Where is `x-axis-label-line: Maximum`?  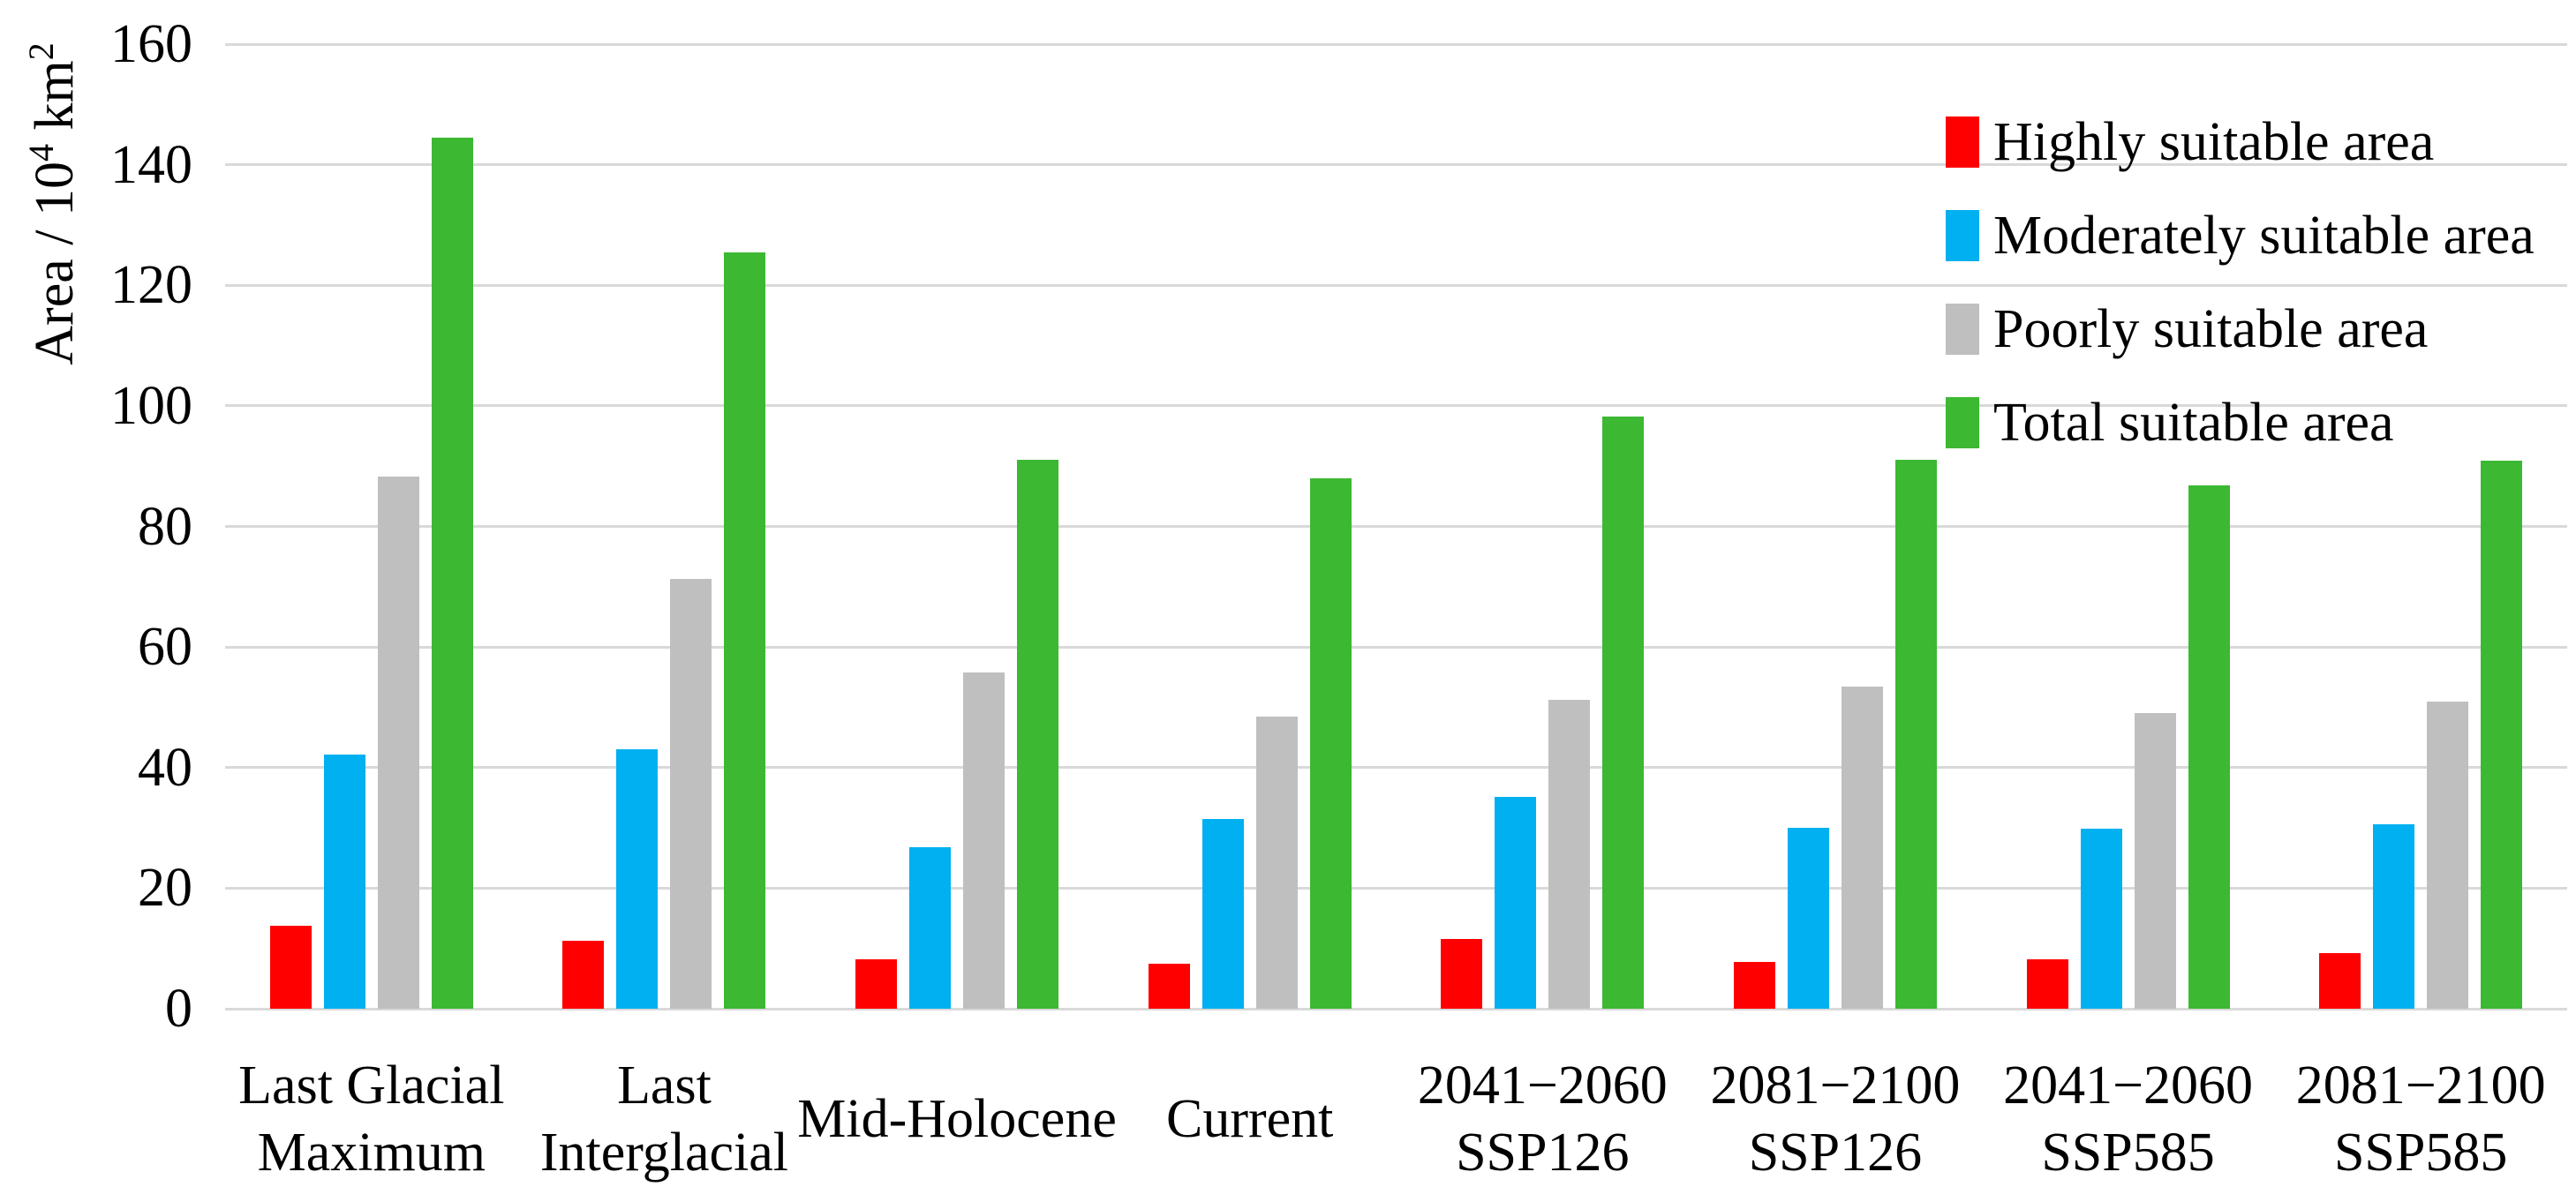 x-axis-label-line: Maximum is located at coordinates (372, 1153).